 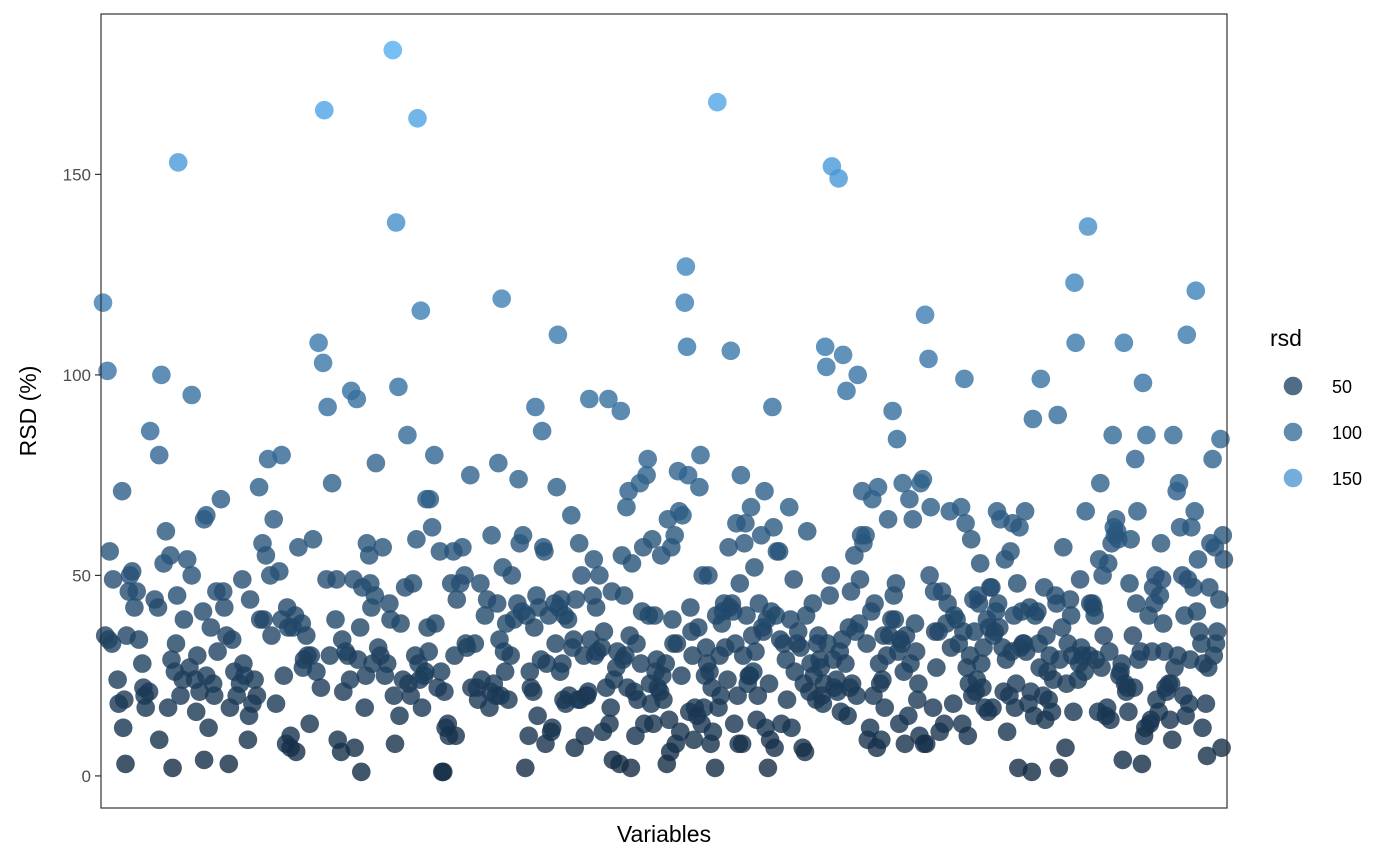 What do you see at coordinates (28, 411) in the screenshot?
I see `y-axis-title: RSD (%)` at bounding box center [28, 411].